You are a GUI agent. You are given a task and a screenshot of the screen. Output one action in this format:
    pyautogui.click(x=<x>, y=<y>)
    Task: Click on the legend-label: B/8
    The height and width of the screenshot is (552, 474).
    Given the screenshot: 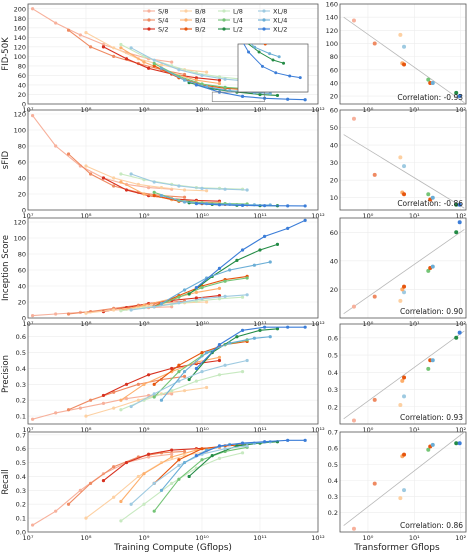 What is the action you would take?
    pyautogui.click(x=200, y=12)
    